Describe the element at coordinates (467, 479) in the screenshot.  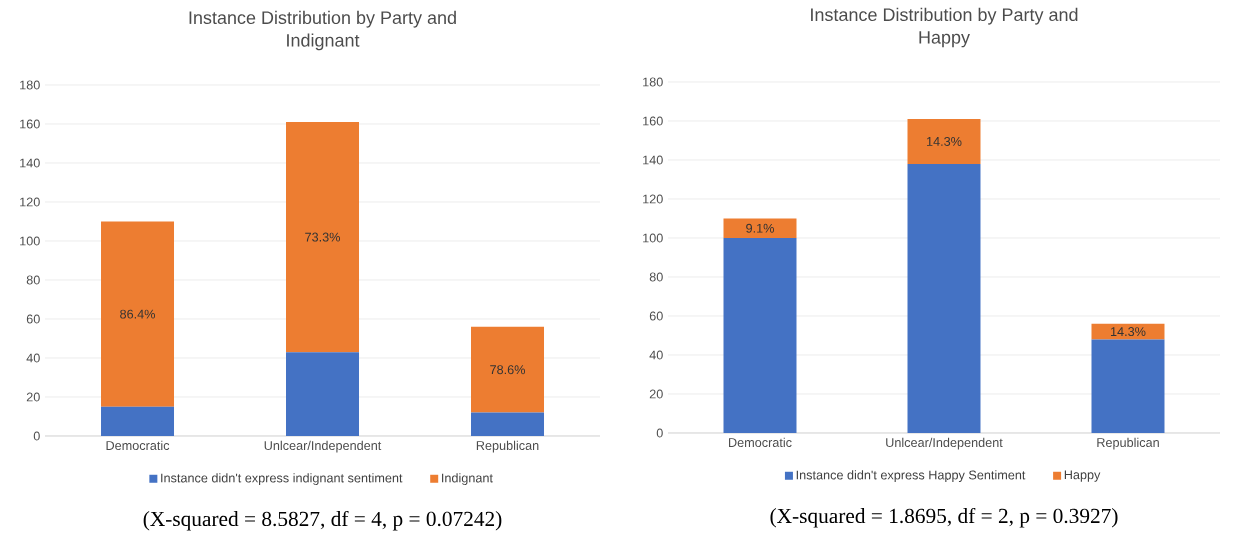
I see `legend-label: Indignant` at that location.